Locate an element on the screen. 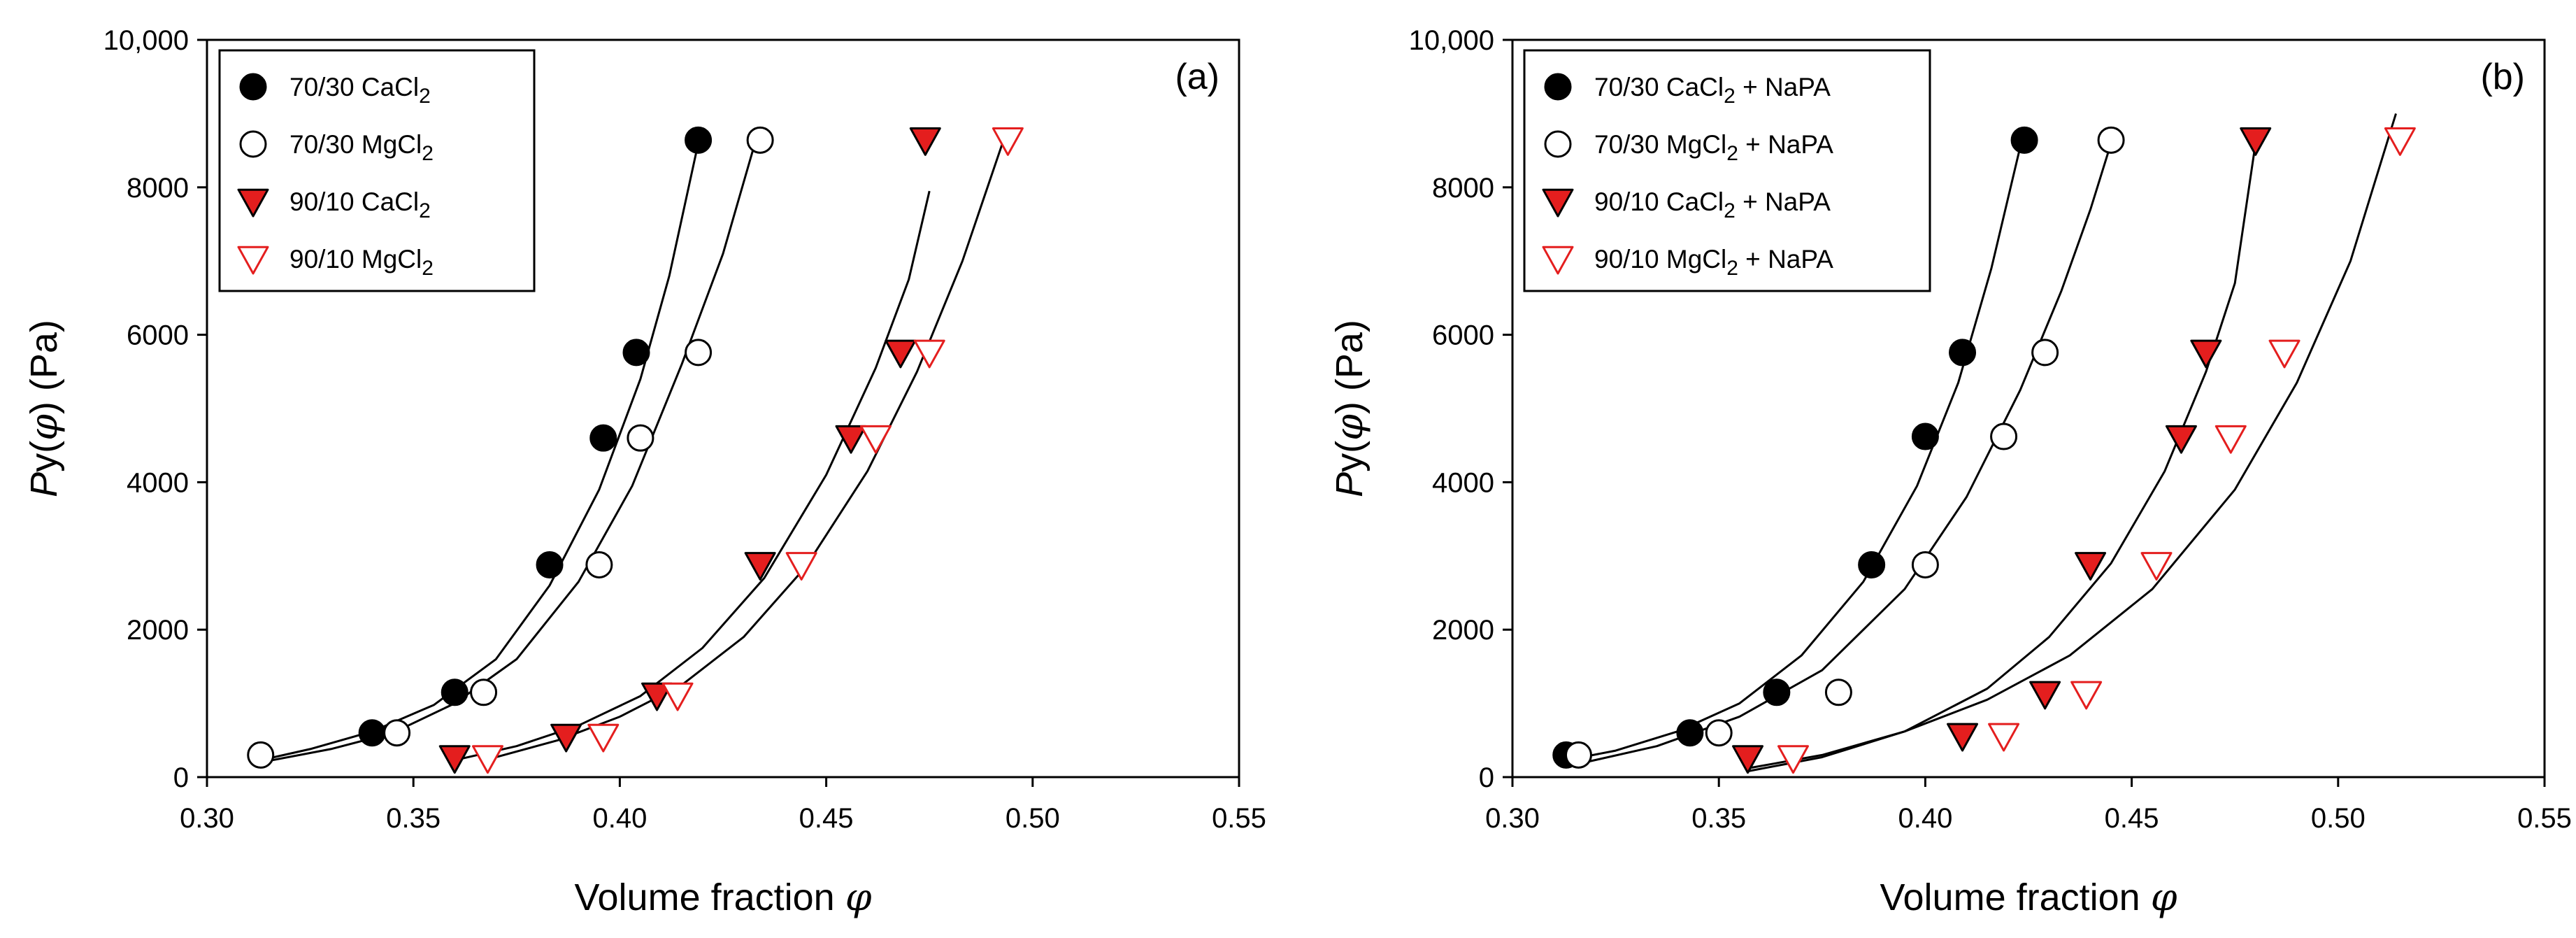 The image size is (2576, 938). legend-label-series-2: 70/30 MgCl2 is located at coordinates (361, 147).